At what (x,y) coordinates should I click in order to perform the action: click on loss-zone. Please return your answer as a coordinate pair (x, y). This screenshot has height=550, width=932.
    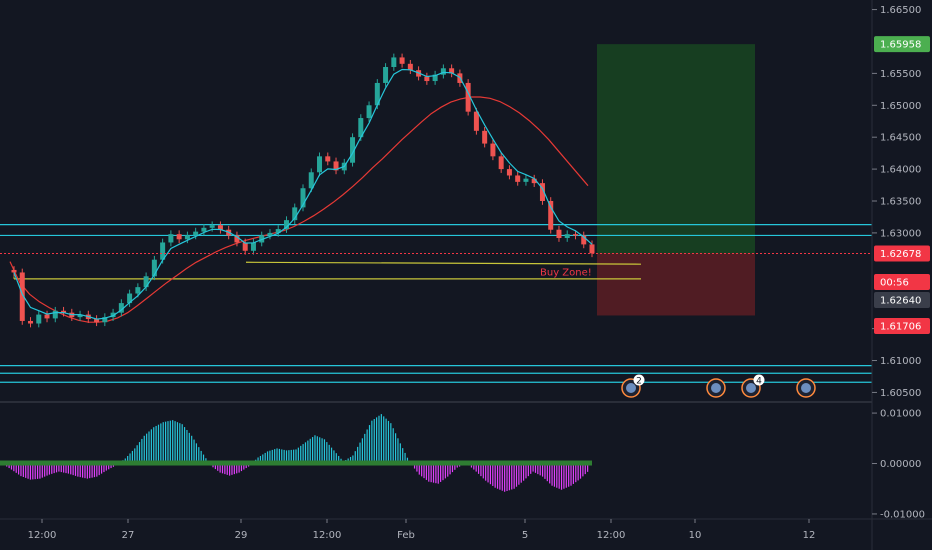
    Looking at the image, I should click on (676, 284).